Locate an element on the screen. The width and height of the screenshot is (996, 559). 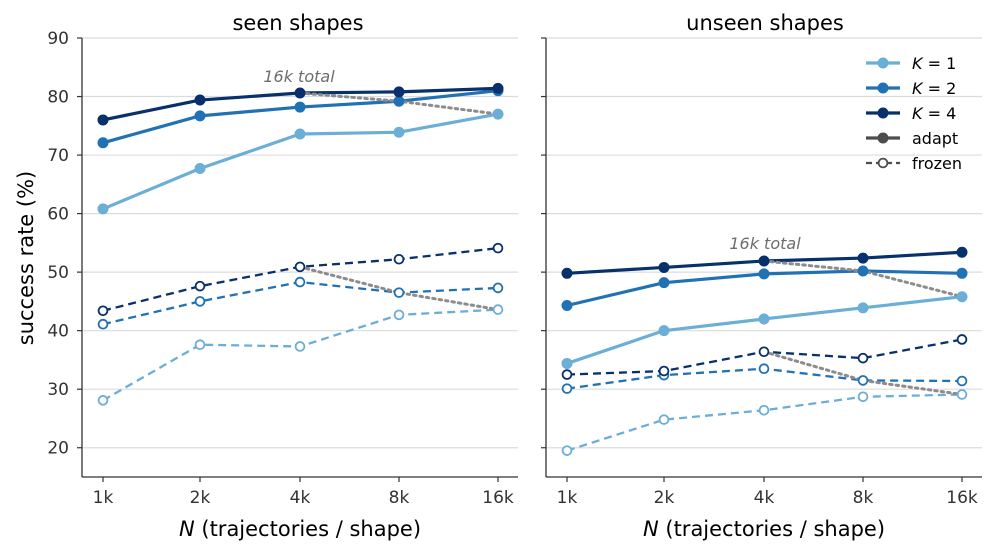
legend-item: adapt is located at coordinates (912, 138).